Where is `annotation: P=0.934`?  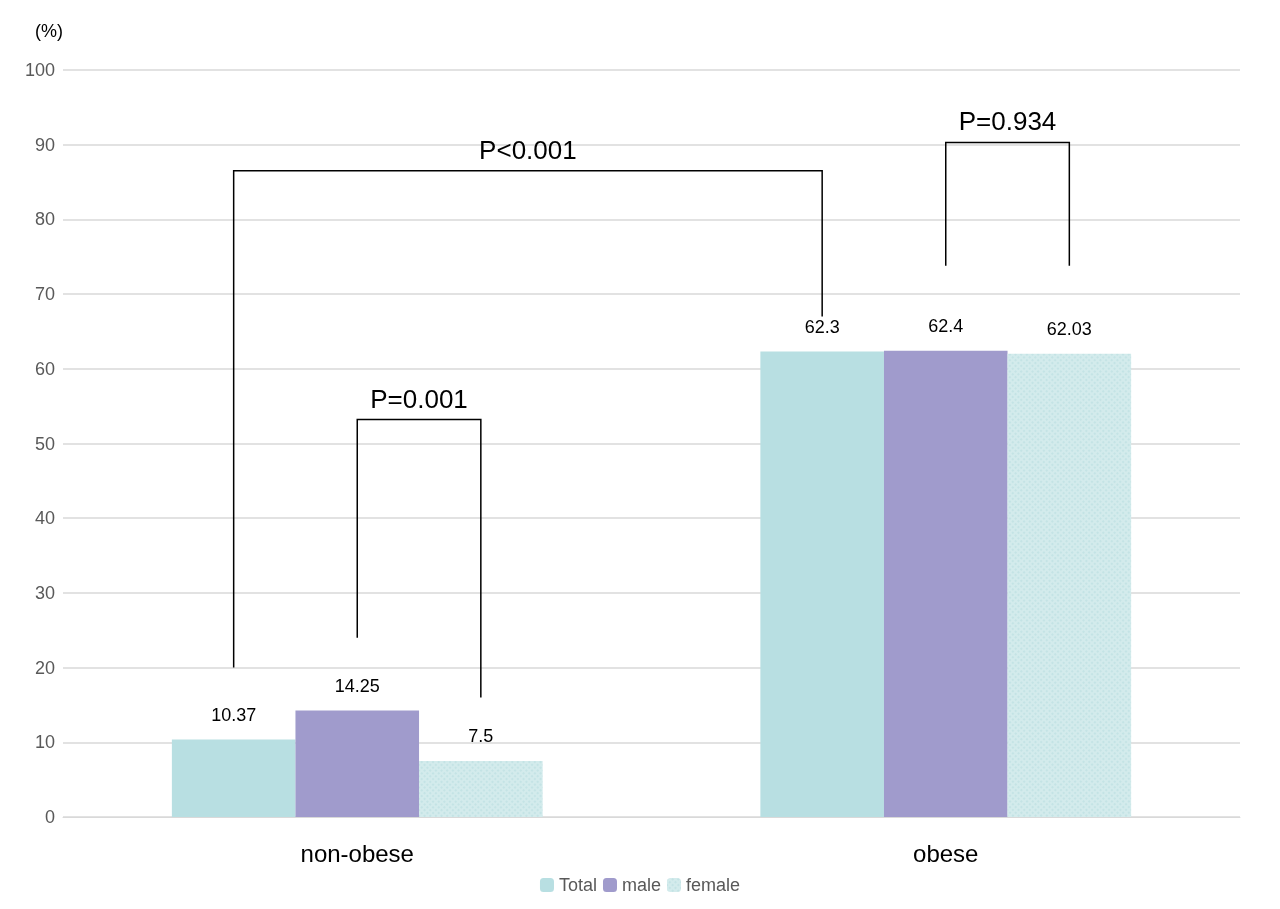
annotation: P=0.934 is located at coordinates (1007, 121).